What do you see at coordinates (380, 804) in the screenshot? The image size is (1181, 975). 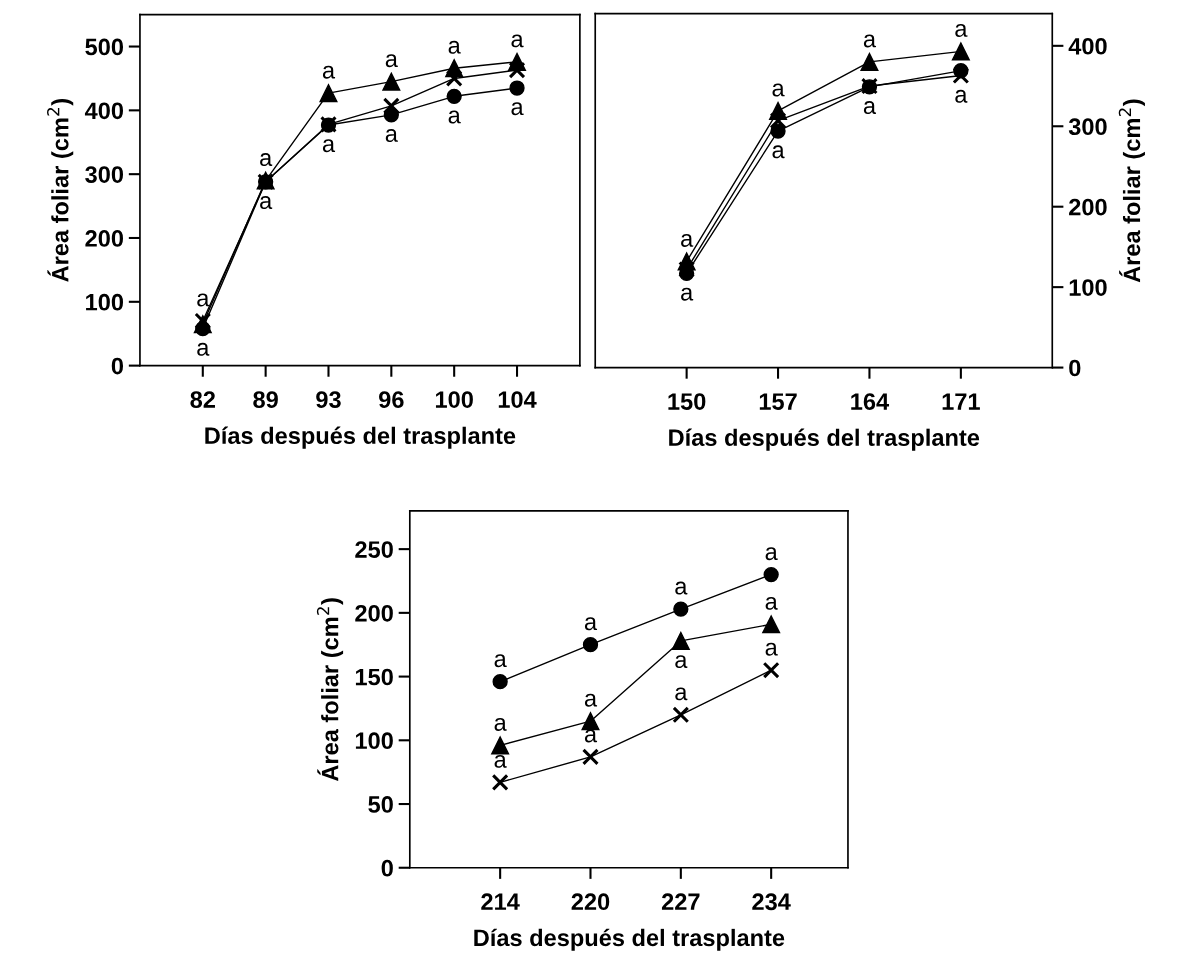 I see `y-tick-label: 50` at bounding box center [380, 804].